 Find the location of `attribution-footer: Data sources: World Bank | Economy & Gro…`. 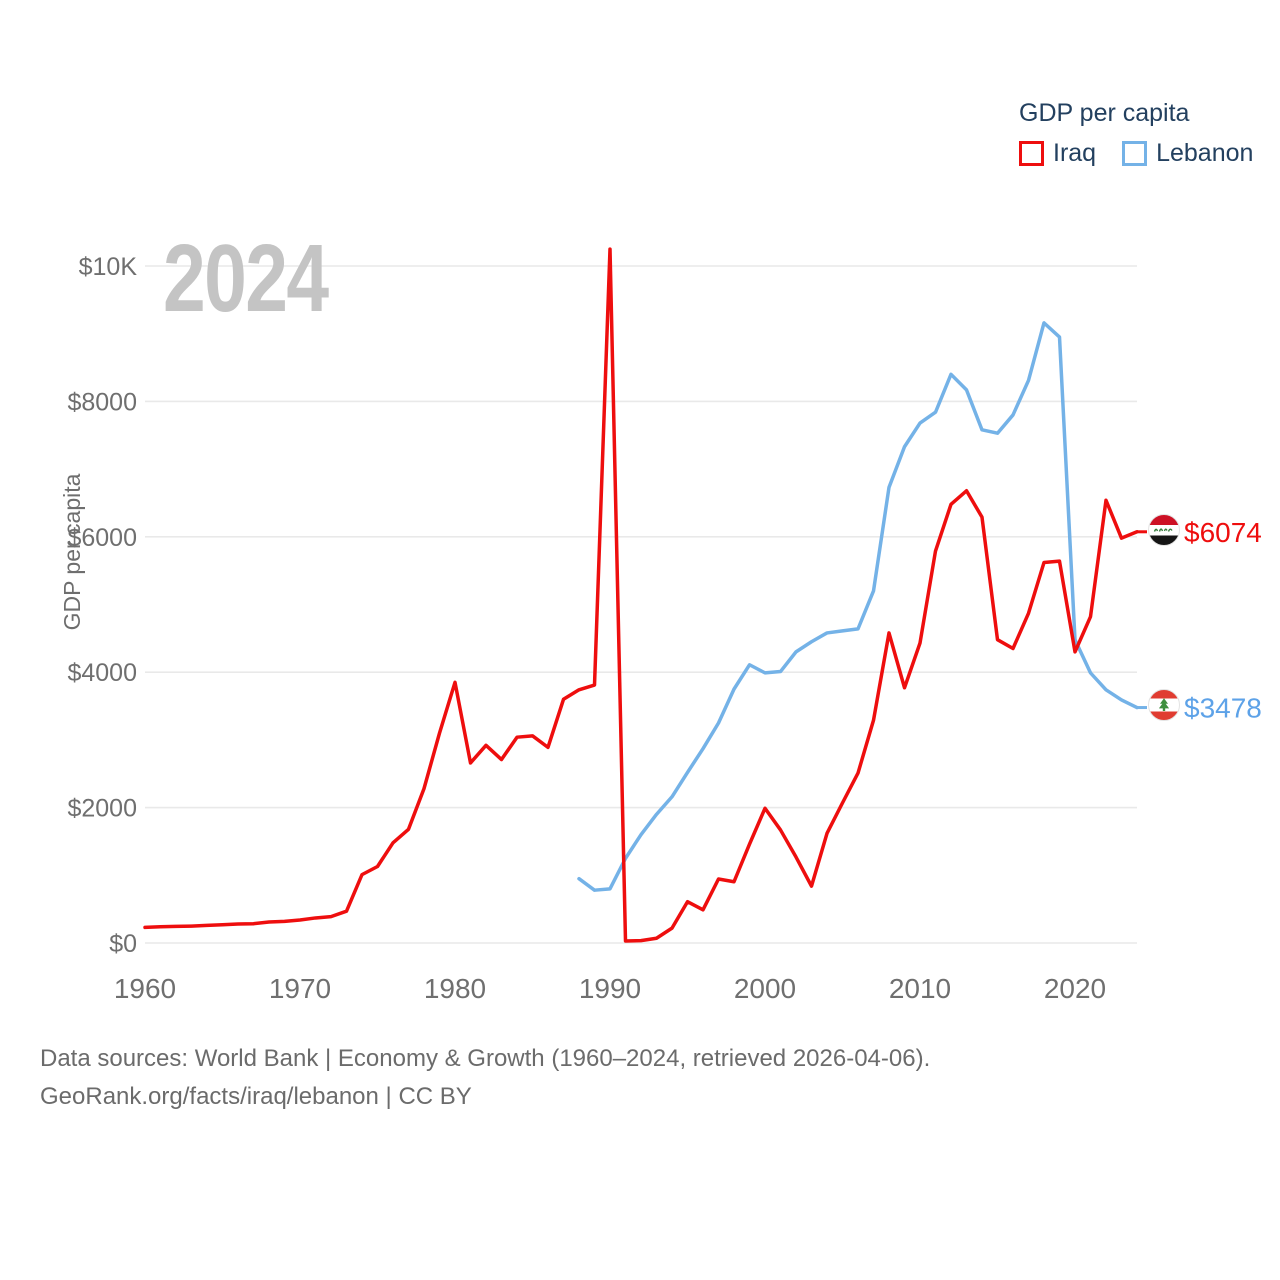

attribution-footer: Data sources: World Bank | Economy & Gro… is located at coordinates (485, 1078).